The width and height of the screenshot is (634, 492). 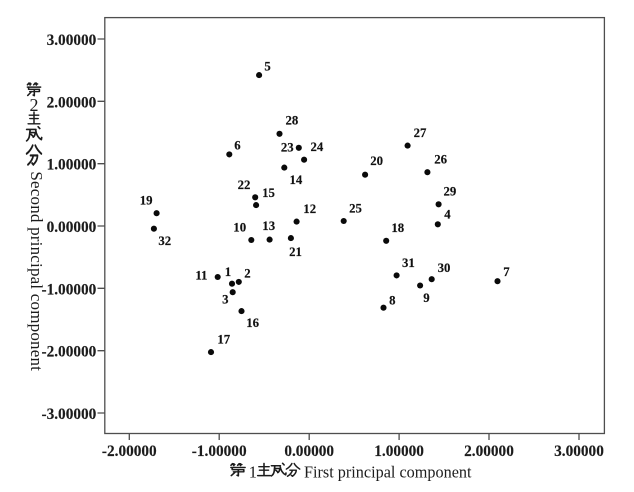 What do you see at coordinates (447, 215) in the screenshot?
I see `svg-text: 4` at bounding box center [447, 215].